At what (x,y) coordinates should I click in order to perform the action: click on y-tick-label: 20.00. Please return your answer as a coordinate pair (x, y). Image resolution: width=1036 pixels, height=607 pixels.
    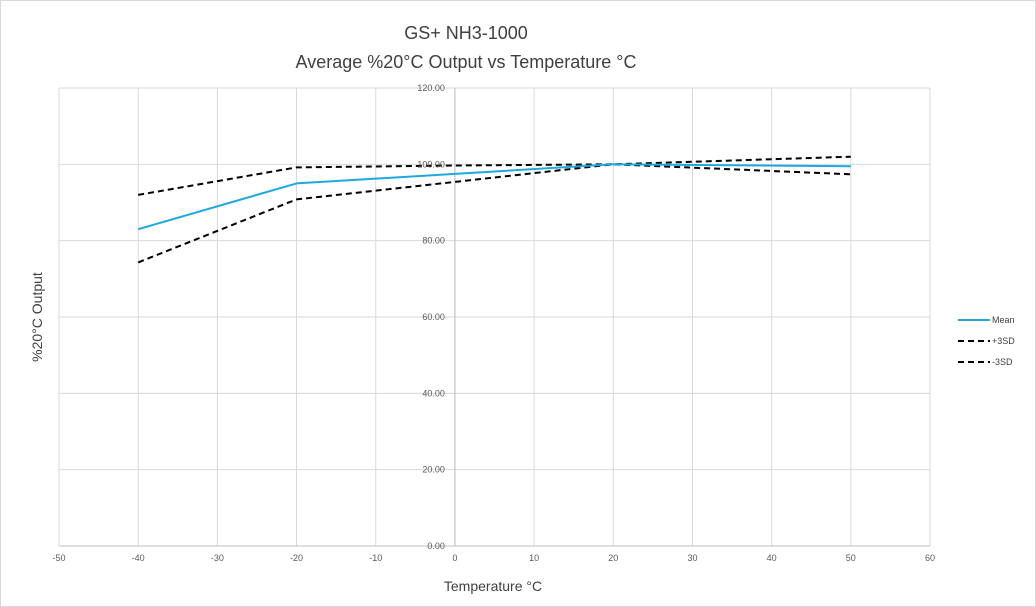
    Looking at the image, I should click on (433, 470).